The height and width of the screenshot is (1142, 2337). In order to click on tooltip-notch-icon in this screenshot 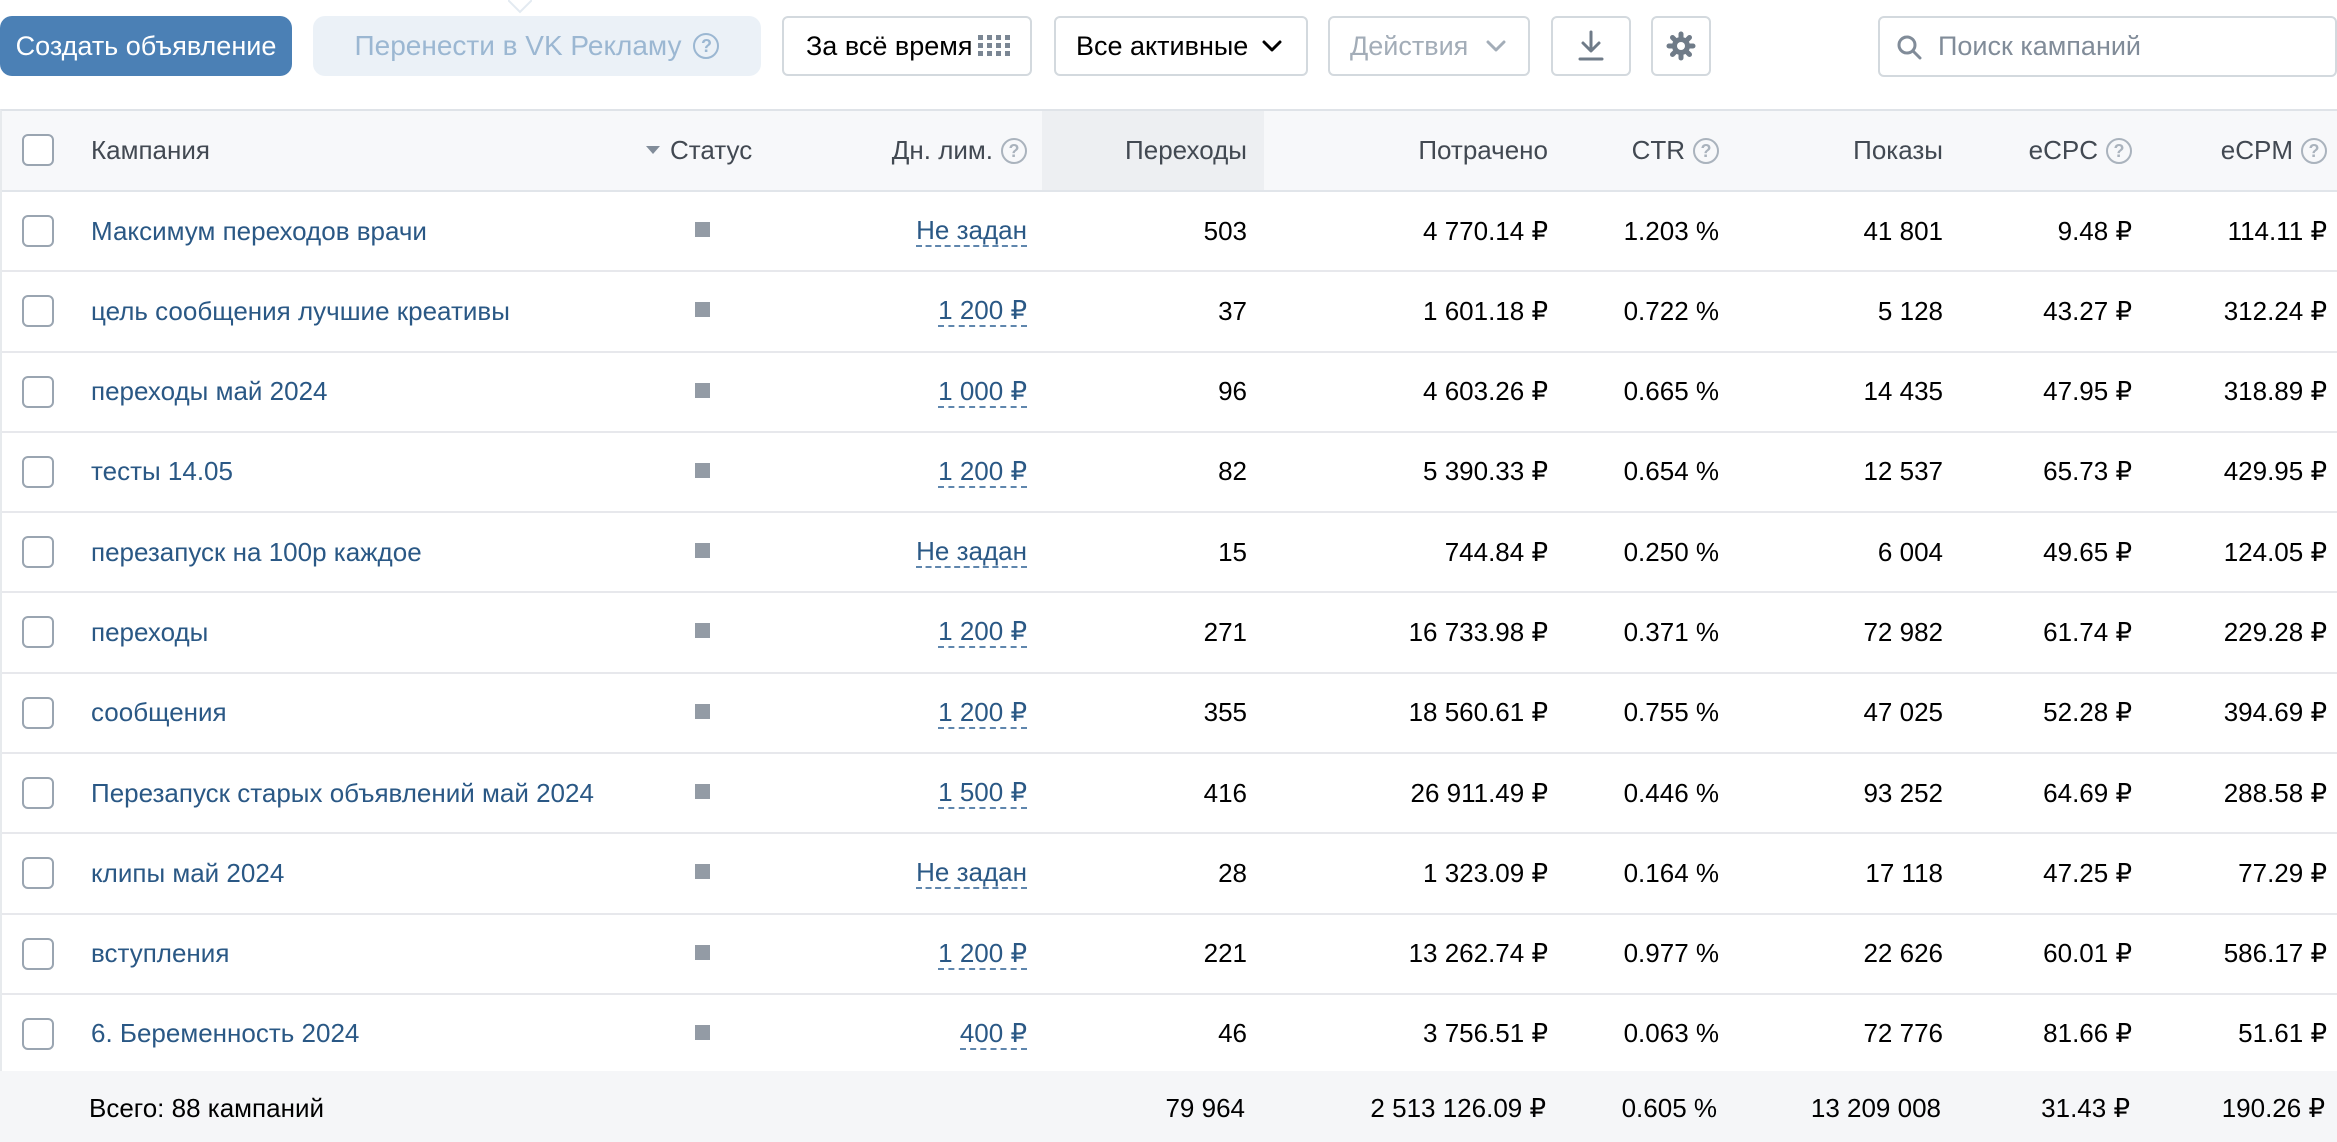, I will do `click(520, 7)`.